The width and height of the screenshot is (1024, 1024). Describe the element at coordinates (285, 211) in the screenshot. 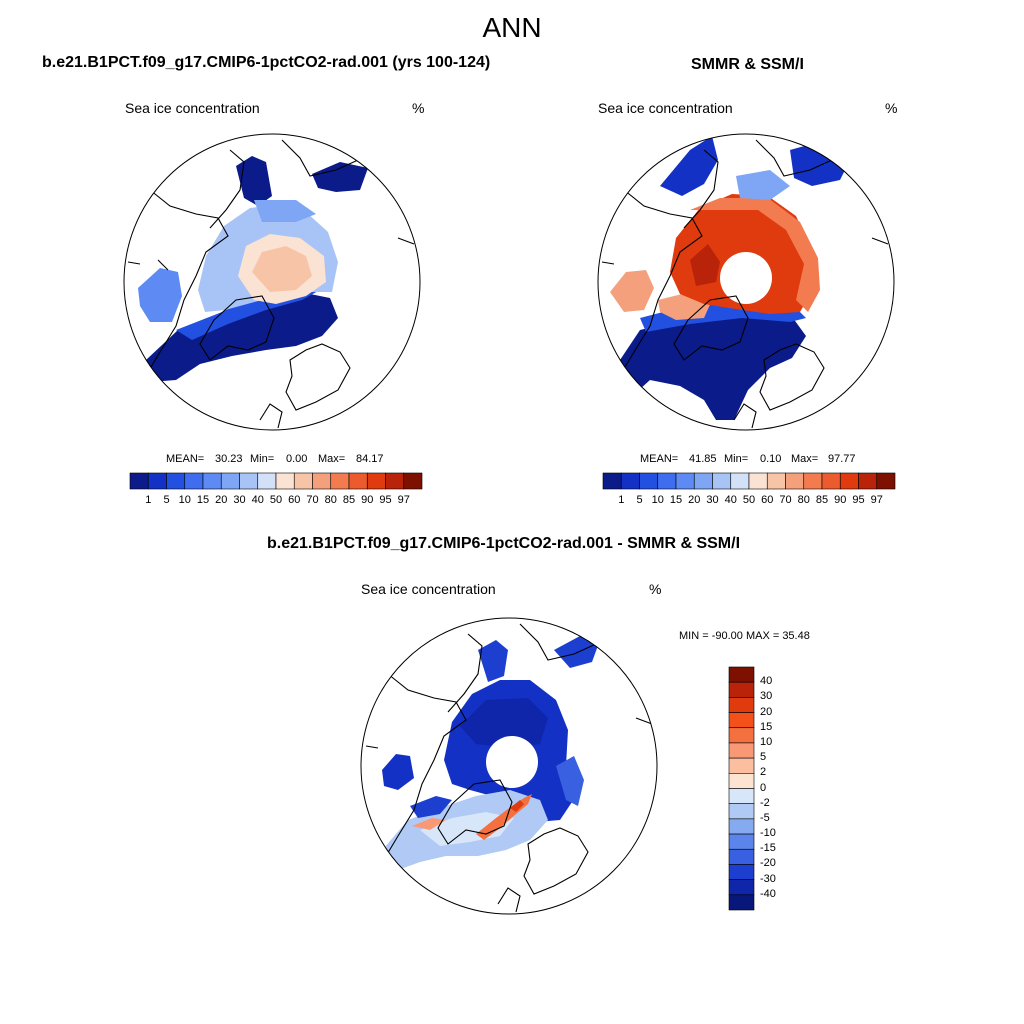

I see `panel1-ice-chukchi` at that location.